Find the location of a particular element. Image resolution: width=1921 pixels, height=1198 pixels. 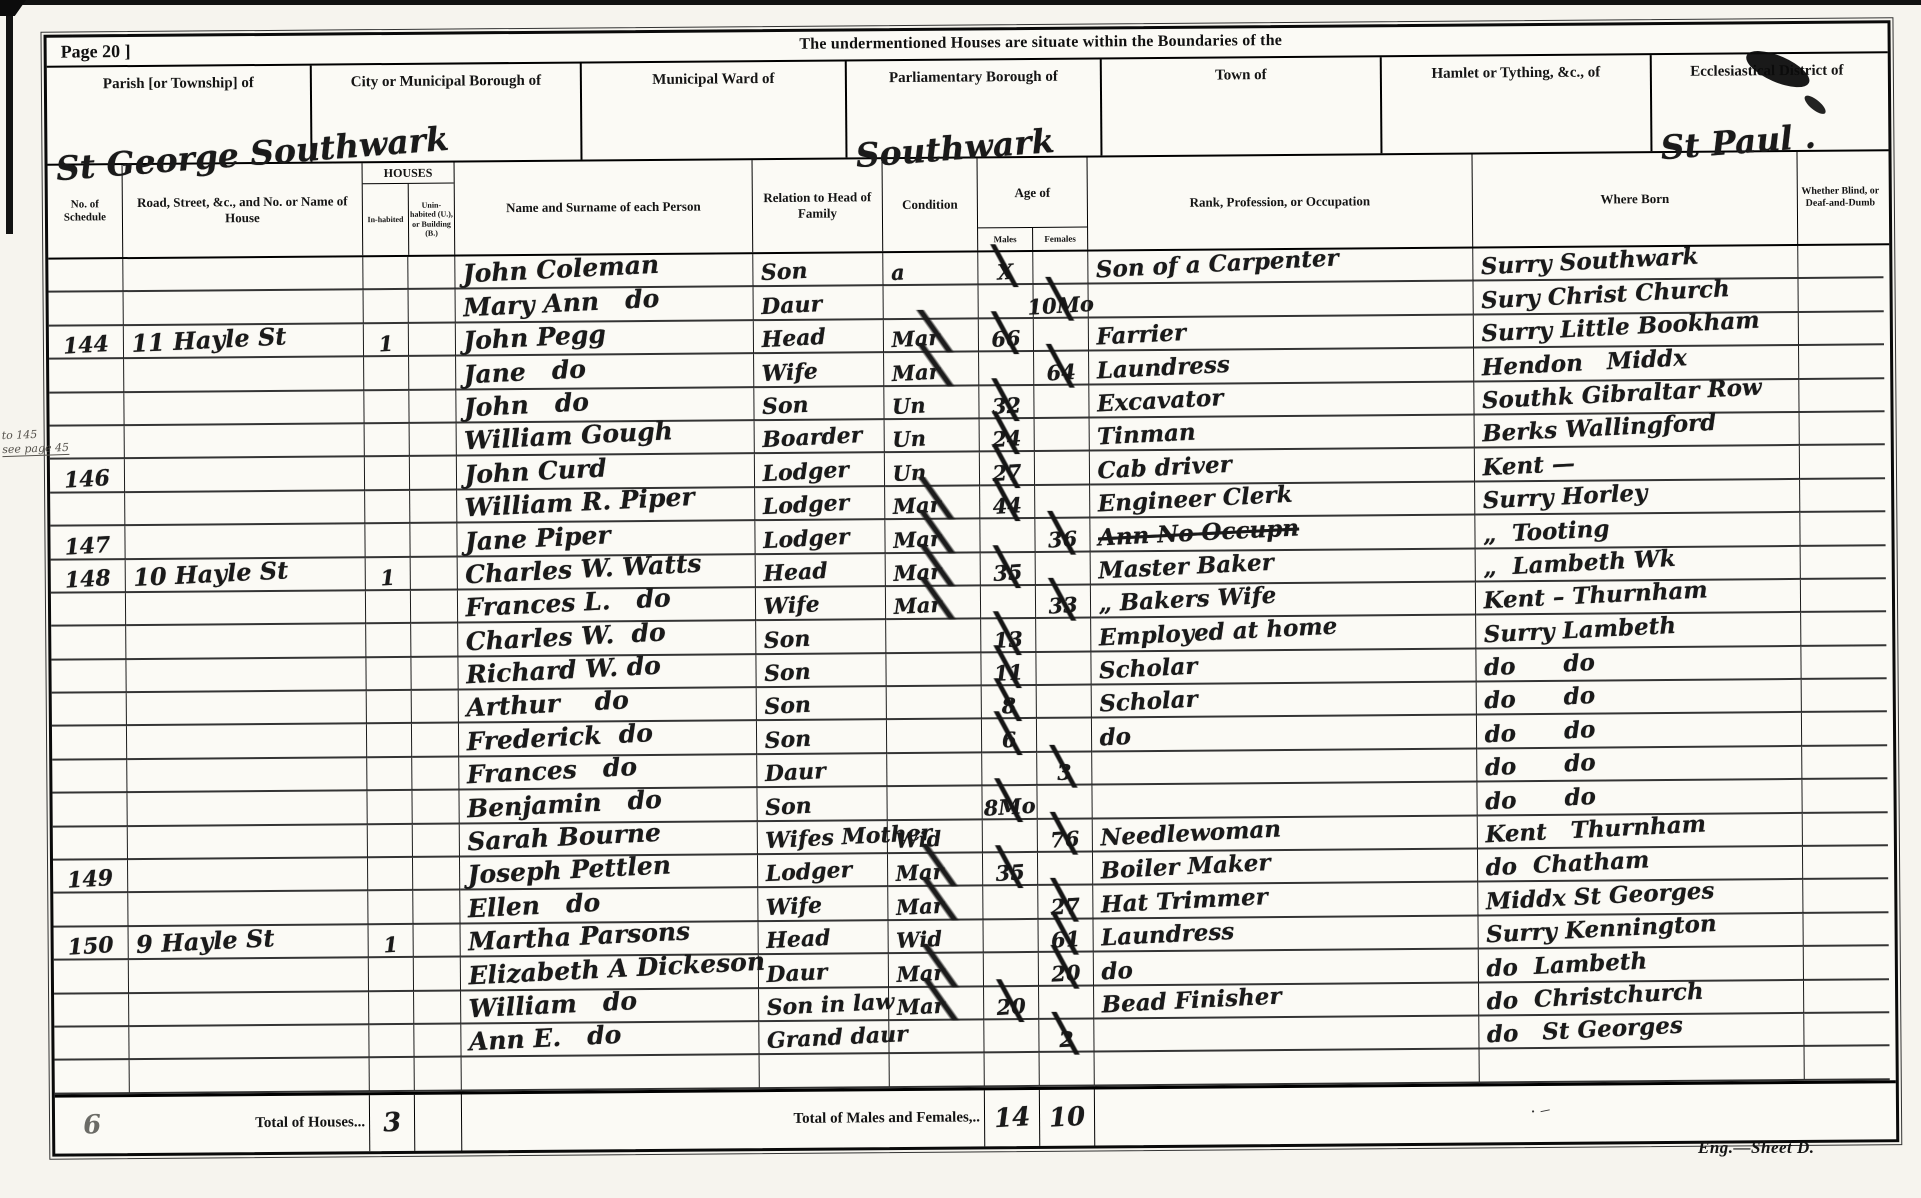

cell-inh-row21: 1 is located at coordinates (391, 941).